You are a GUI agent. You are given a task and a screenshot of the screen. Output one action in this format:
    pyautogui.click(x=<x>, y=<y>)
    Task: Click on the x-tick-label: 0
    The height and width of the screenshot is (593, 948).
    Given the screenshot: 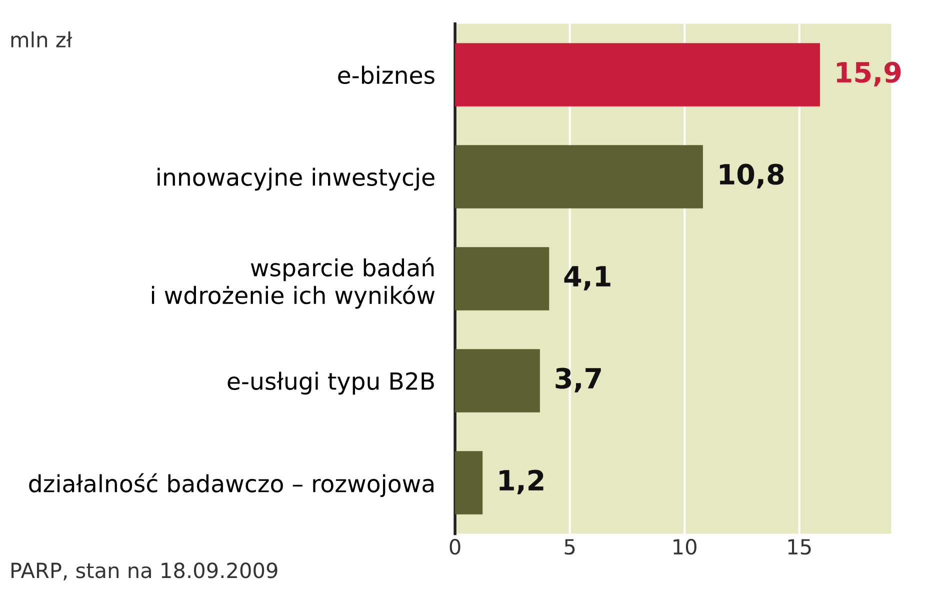 What is the action you would take?
    pyautogui.click(x=455, y=546)
    